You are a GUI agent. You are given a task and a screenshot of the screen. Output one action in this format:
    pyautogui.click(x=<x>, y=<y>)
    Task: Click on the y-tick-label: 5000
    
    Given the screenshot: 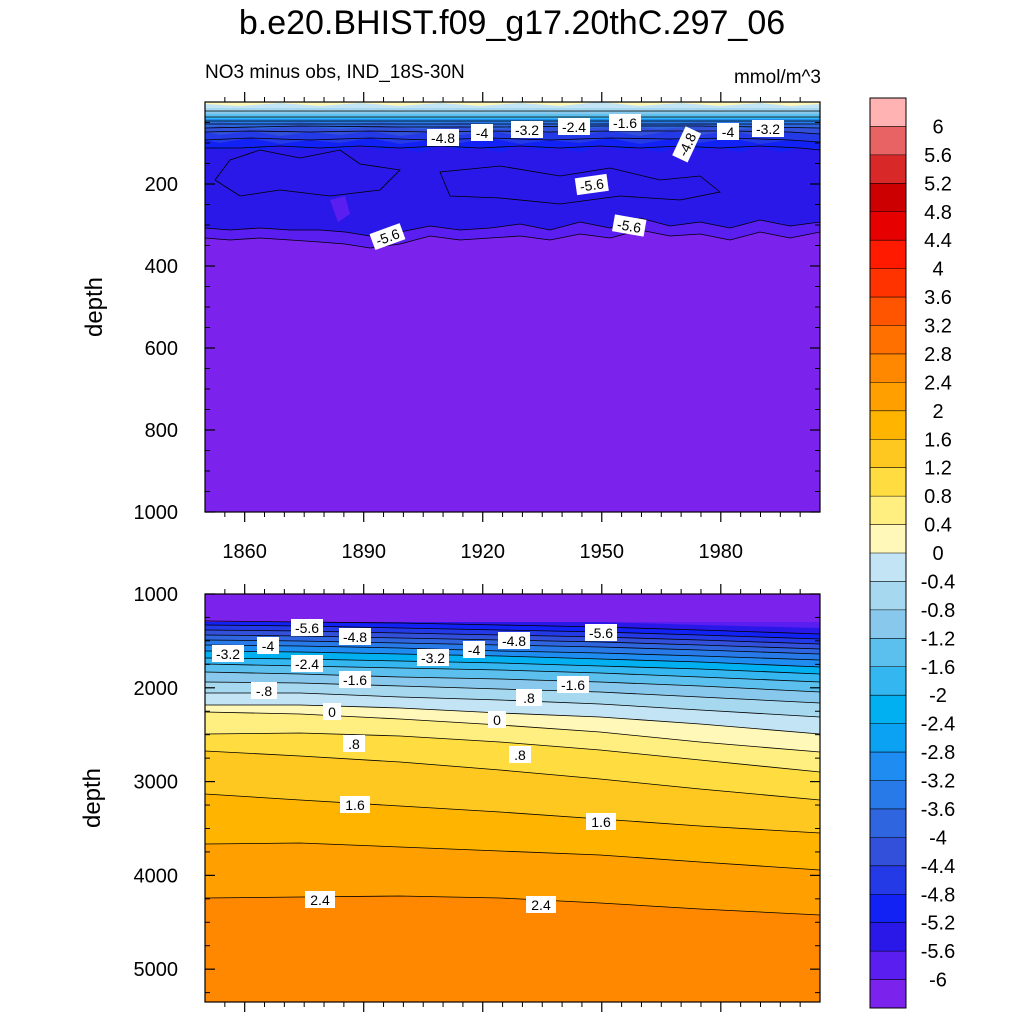 What is the action you would take?
    pyautogui.click(x=156, y=970)
    